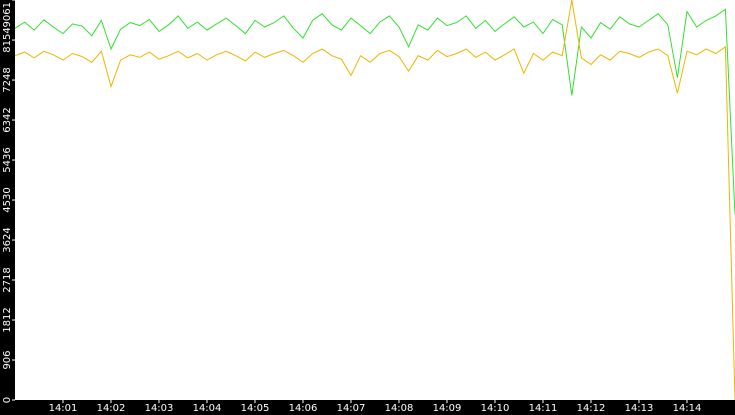  I want to click on y-tick-label: 7248, so click(7, 79).